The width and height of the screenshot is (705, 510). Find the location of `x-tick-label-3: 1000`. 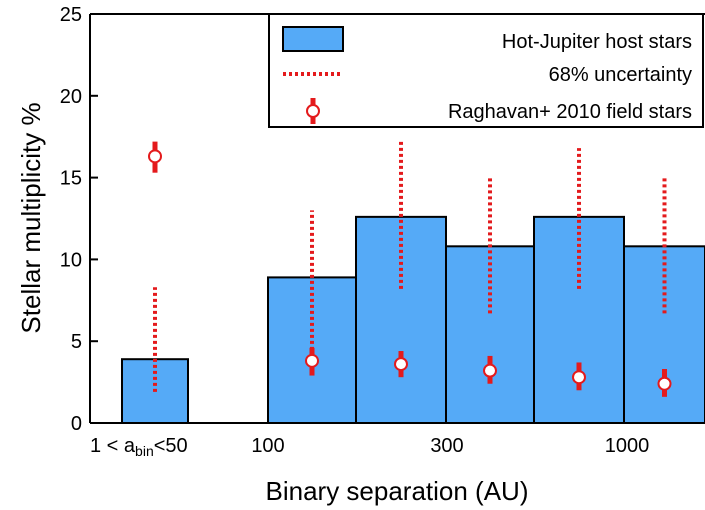

x-tick-label-3: 1000 is located at coordinates (627, 446).